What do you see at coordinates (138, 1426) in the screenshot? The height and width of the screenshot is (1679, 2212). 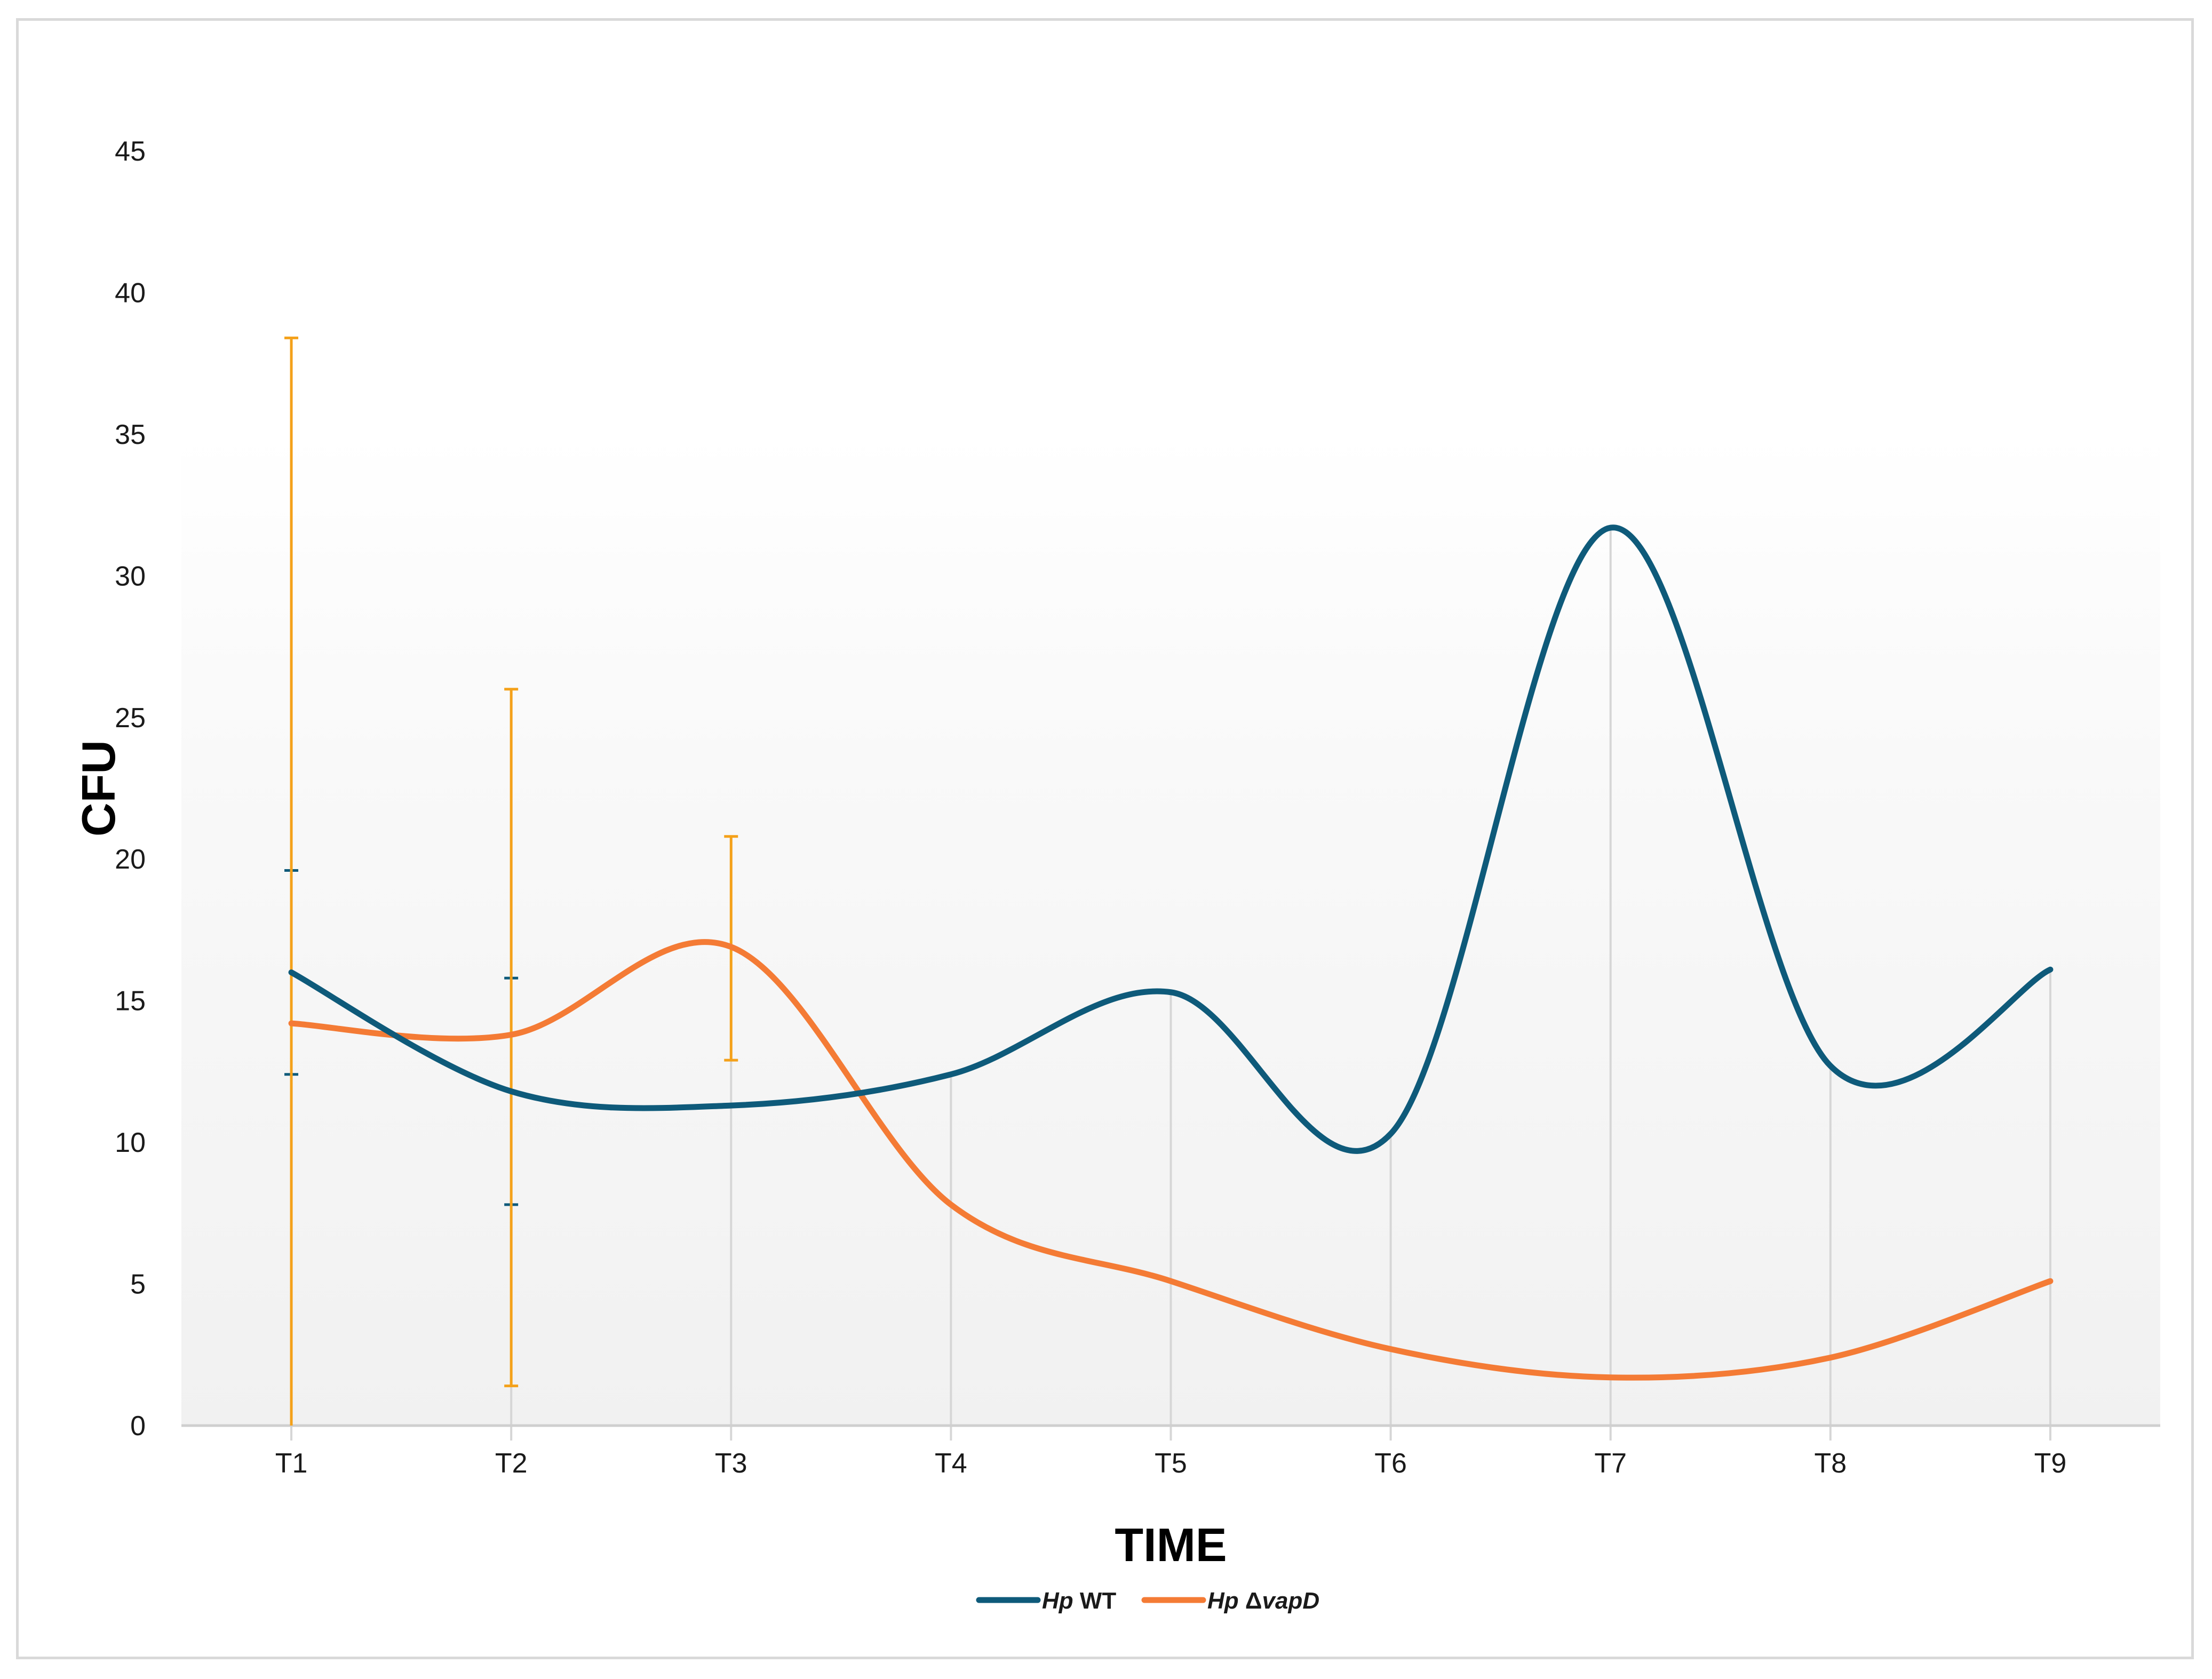 I see `y-tick-label: 0` at bounding box center [138, 1426].